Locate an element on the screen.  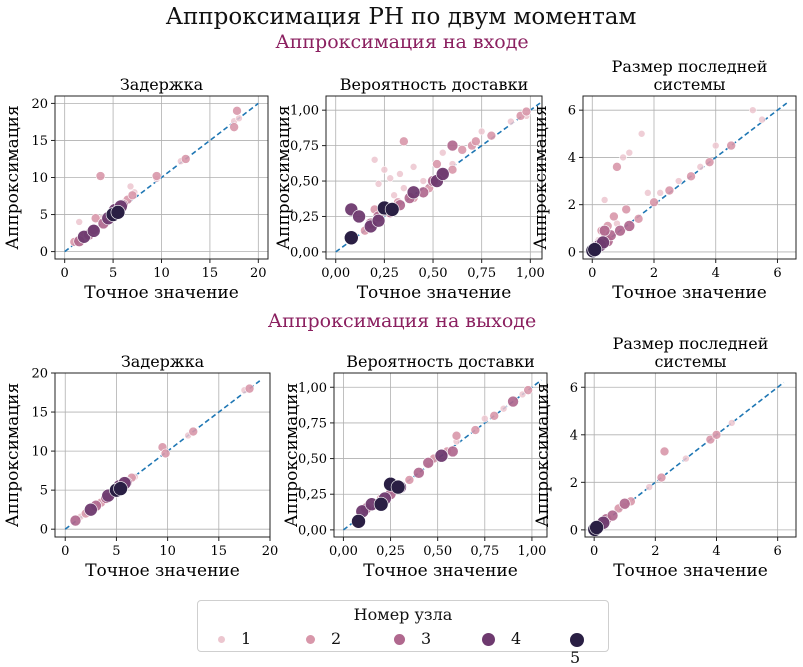
panel-title: Размер последней is located at coordinates (691, 343).